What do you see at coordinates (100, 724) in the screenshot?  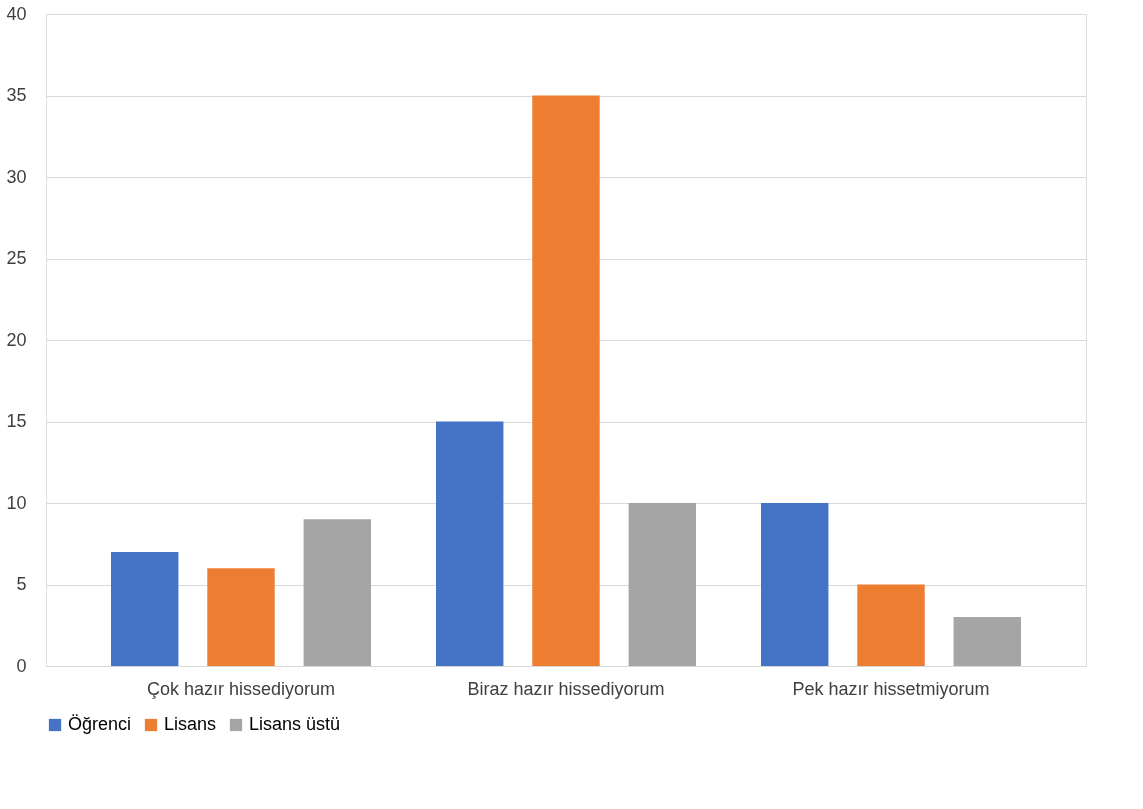 I see `legend-label: Öğrenci` at bounding box center [100, 724].